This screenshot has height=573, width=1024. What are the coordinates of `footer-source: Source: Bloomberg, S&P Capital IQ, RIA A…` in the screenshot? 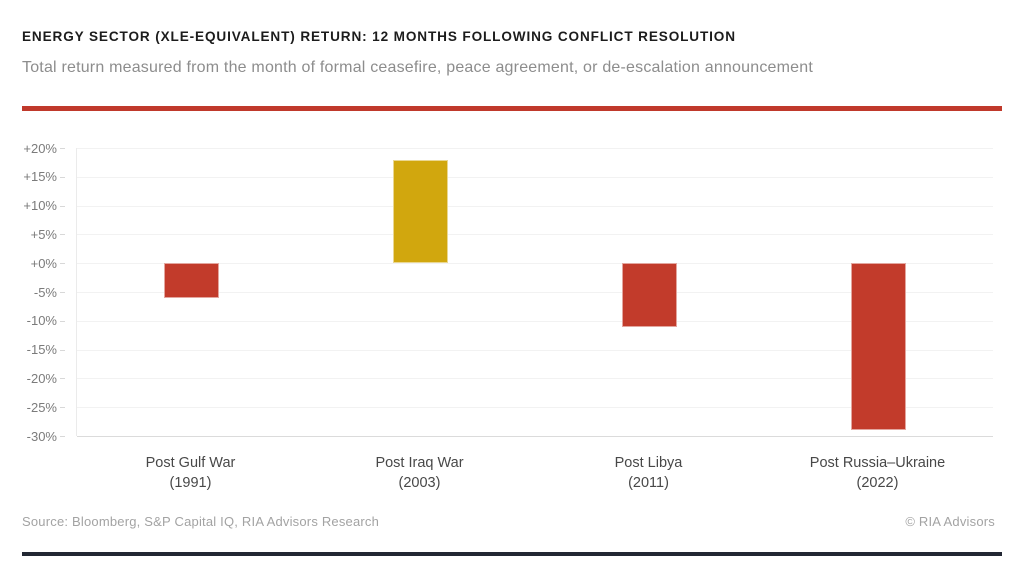 It's located at (201, 521).